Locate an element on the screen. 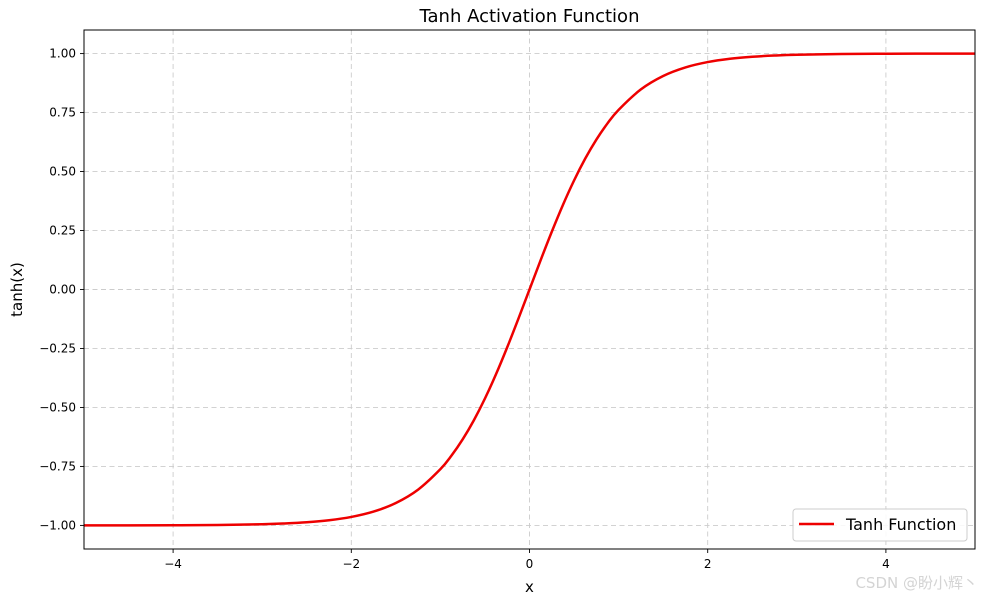  y-tick-label: 0.50 is located at coordinates (62, 172).